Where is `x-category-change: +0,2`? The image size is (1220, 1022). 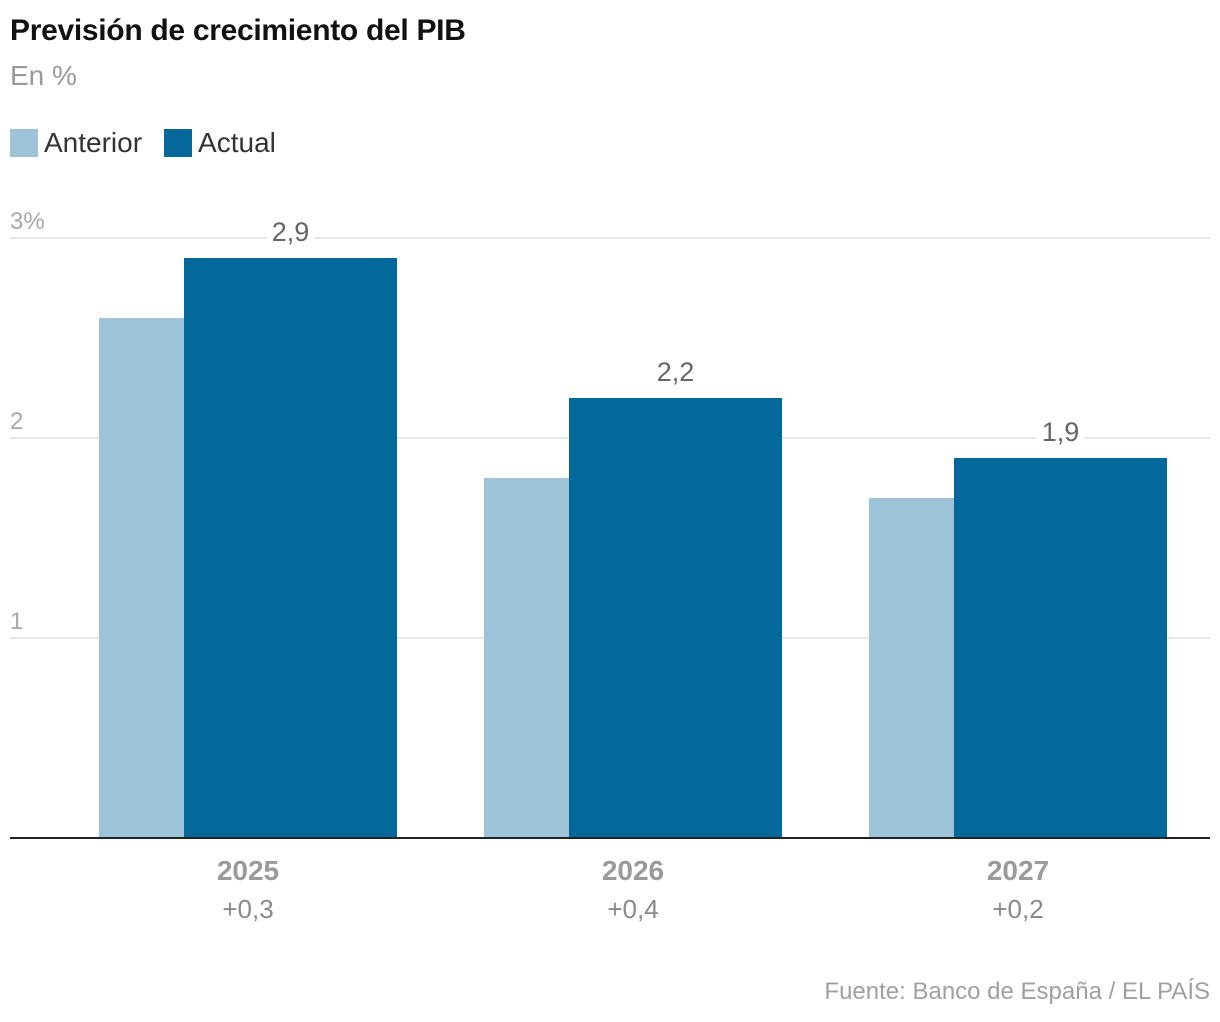 x-category-change: +0,2 is located at coordinates (1017, 909).